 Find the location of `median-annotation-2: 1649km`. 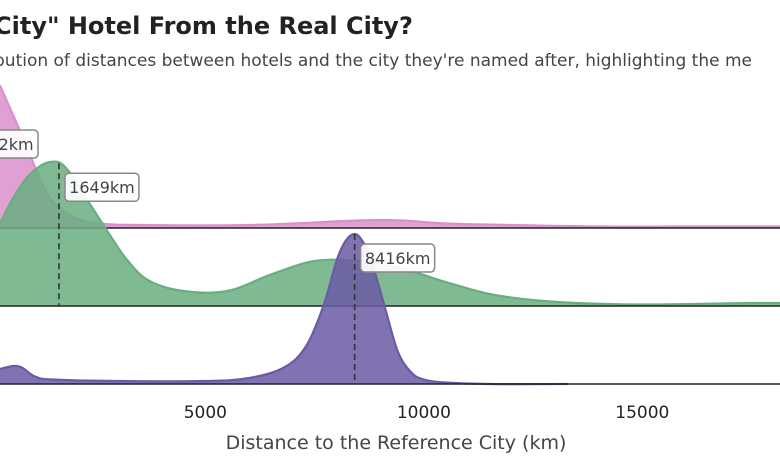

median-annotation-2: 1649km is located at coordinates (102, 187).